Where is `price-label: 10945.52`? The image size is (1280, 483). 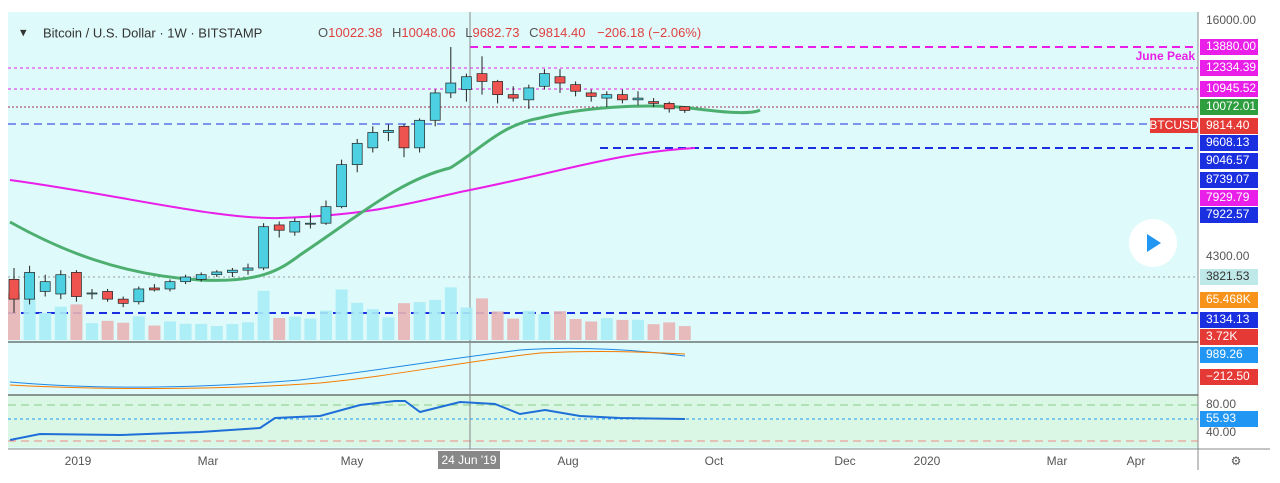
price-label: 10945.52 is located at coordinates (1231, 88).